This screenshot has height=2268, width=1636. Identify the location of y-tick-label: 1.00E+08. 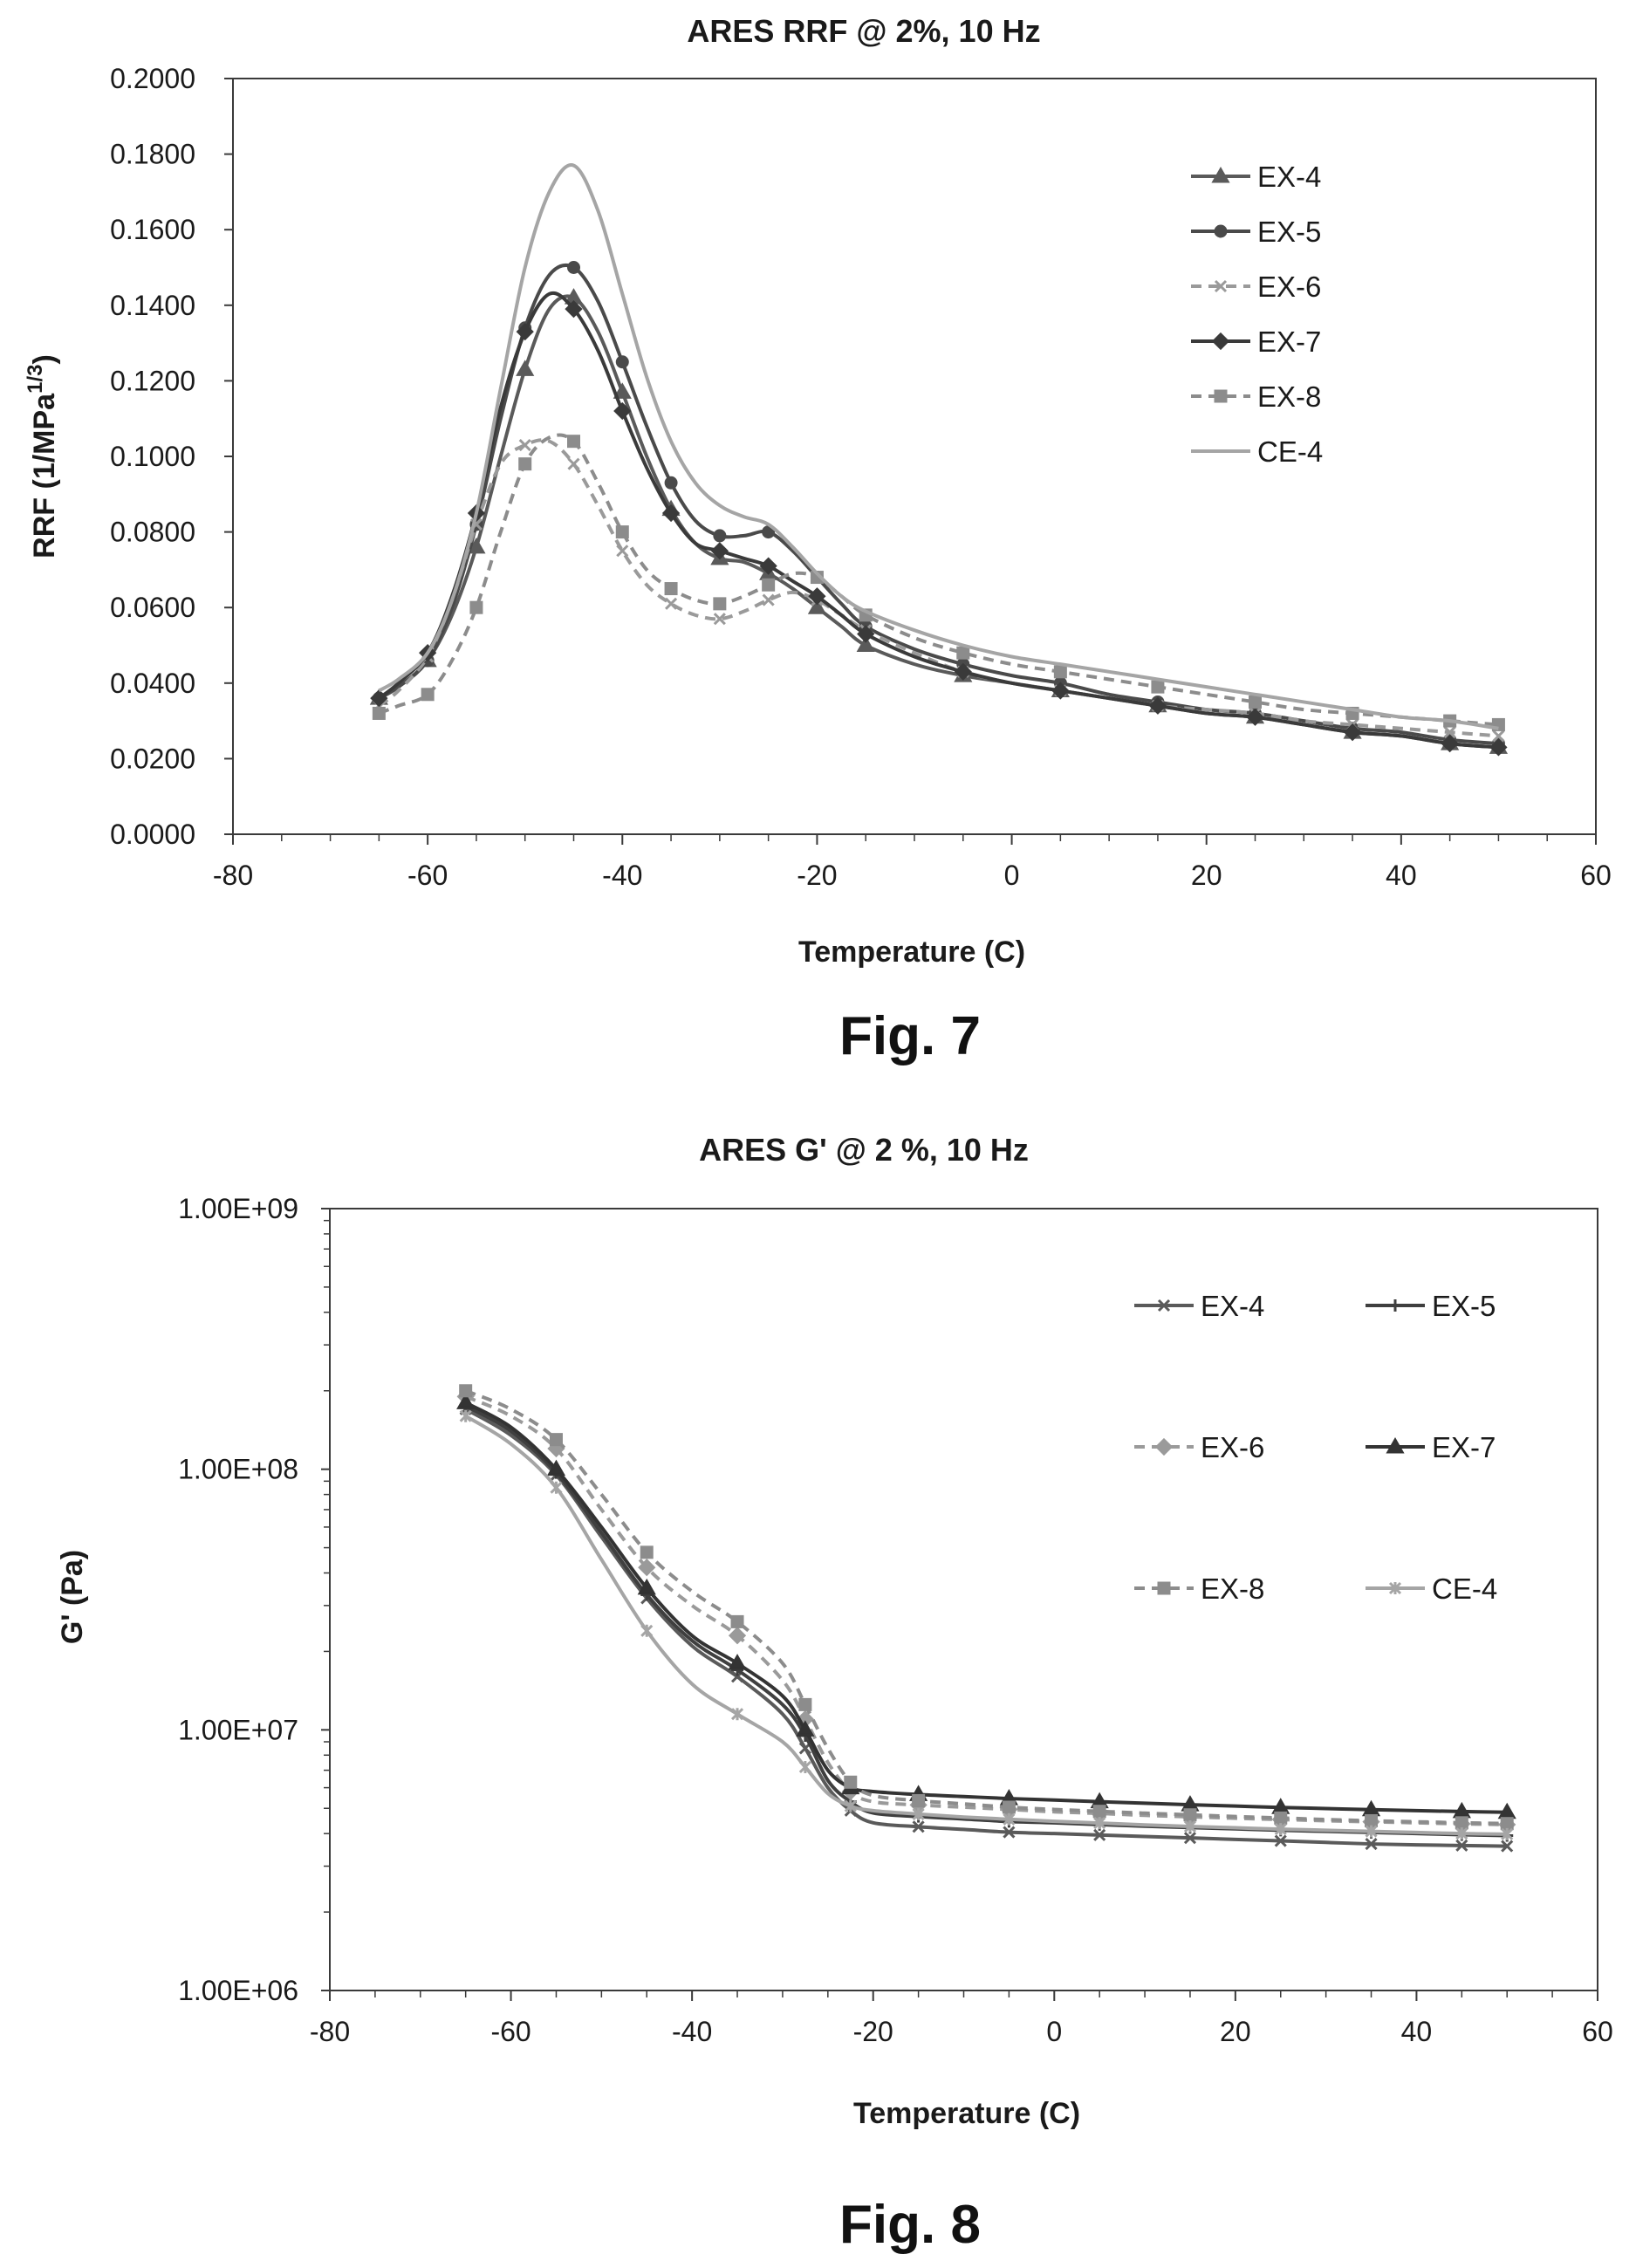
(238, 1469).